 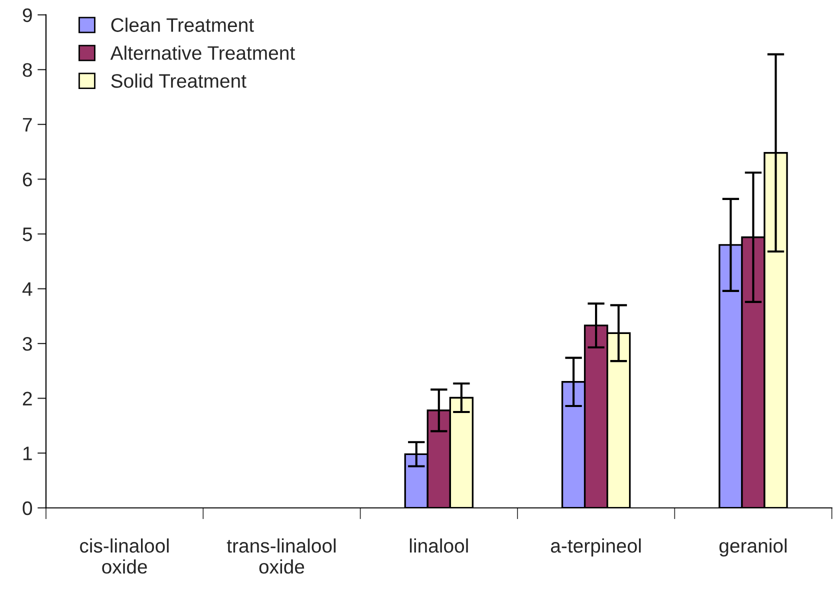 What do you see at coordinates (27, 179) in the screenshot?
I see `y-tick-label: 6` at bounding box center [27, 179].